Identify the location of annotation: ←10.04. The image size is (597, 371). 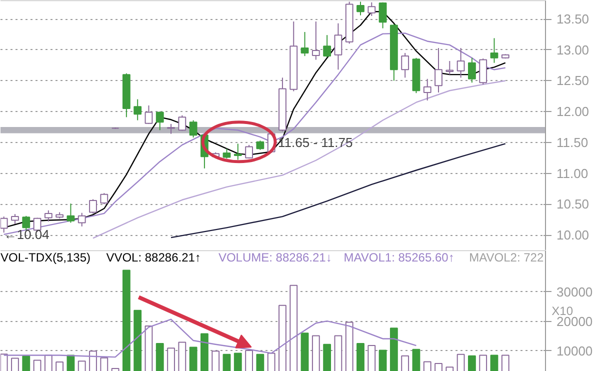
(27, 234).